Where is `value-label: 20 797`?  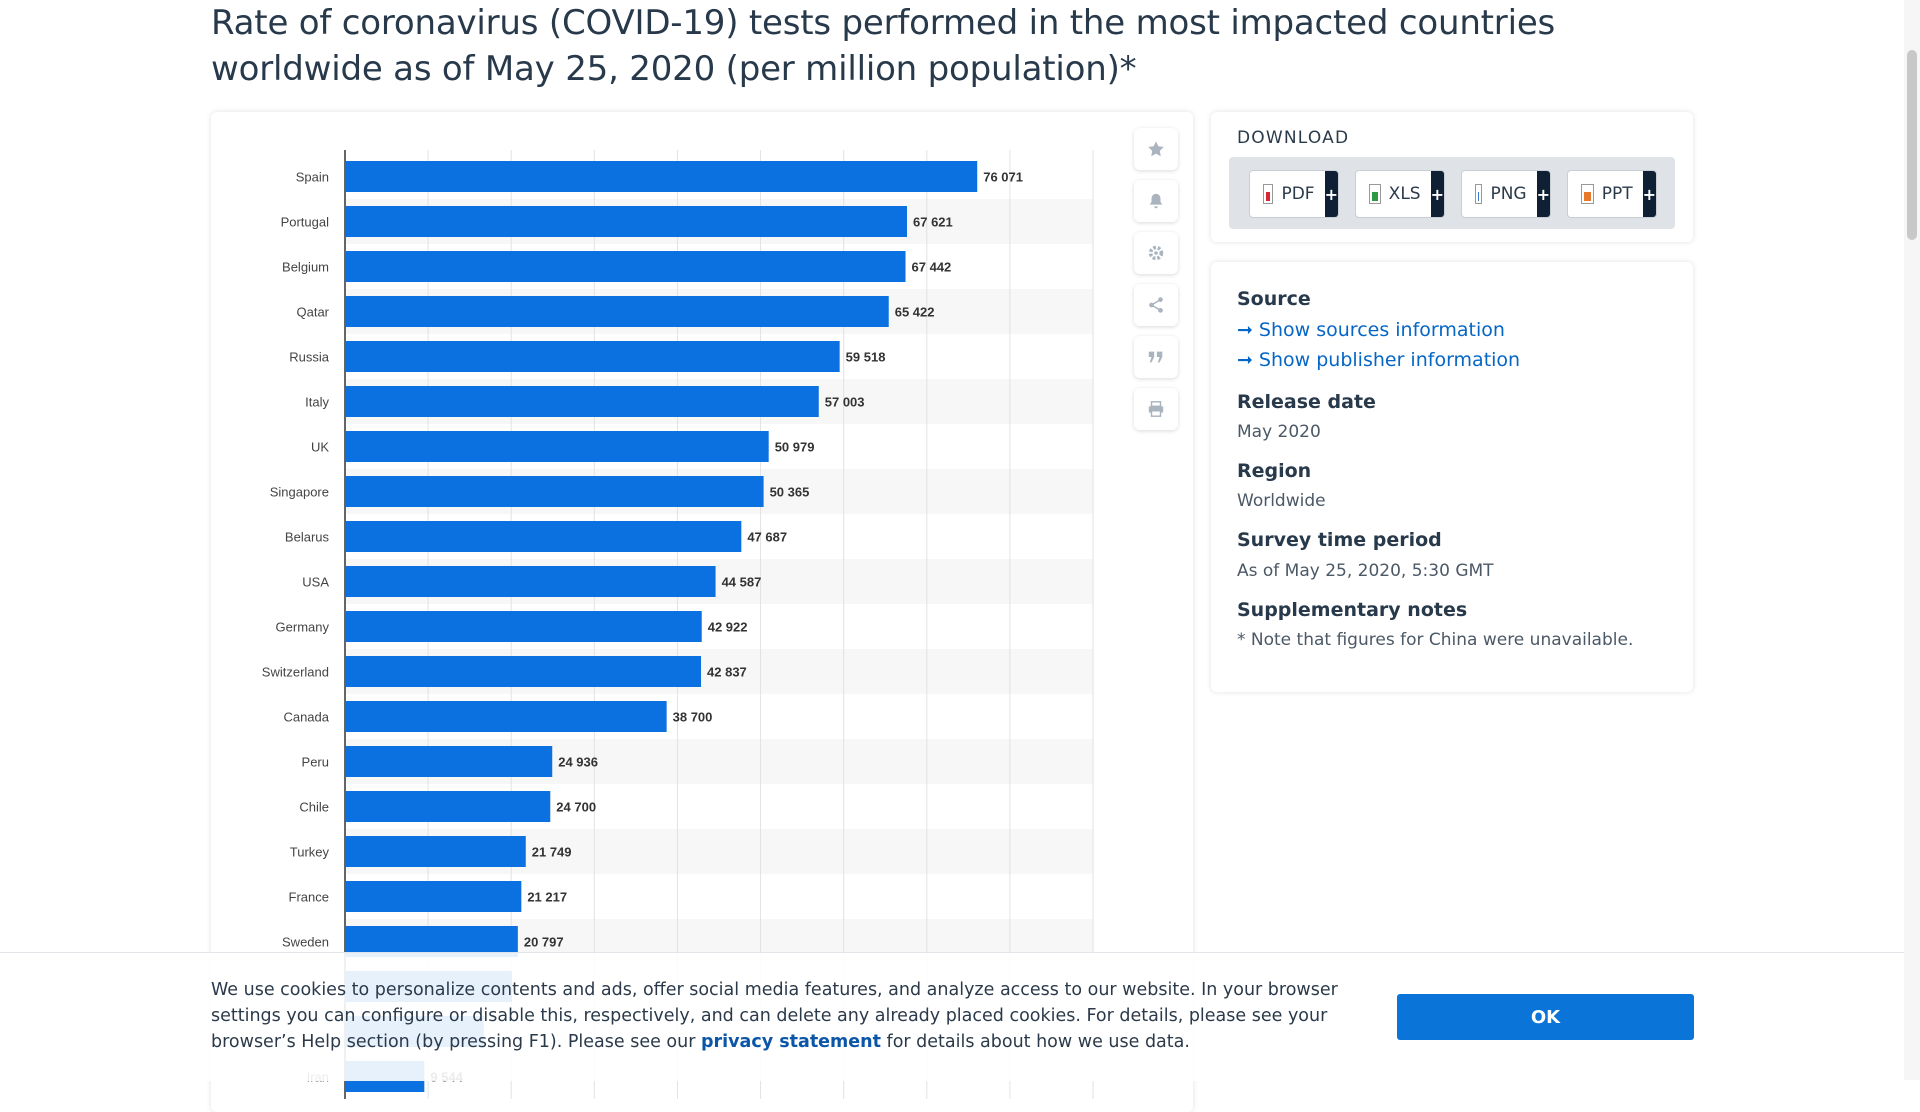
value-label: 20 797 is located at coordinates (544, 942).